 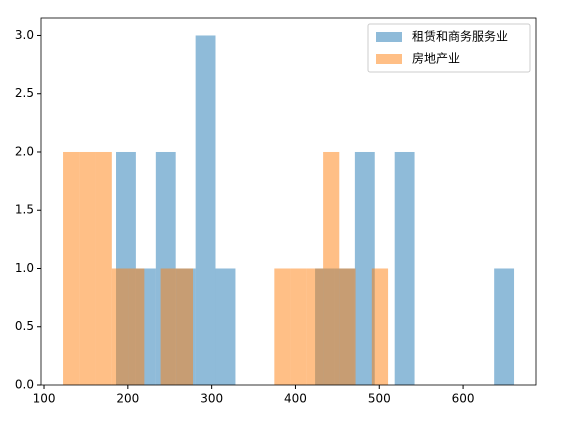 I want to click on y-tick-label: 1.5, so click(x=24, y=210).